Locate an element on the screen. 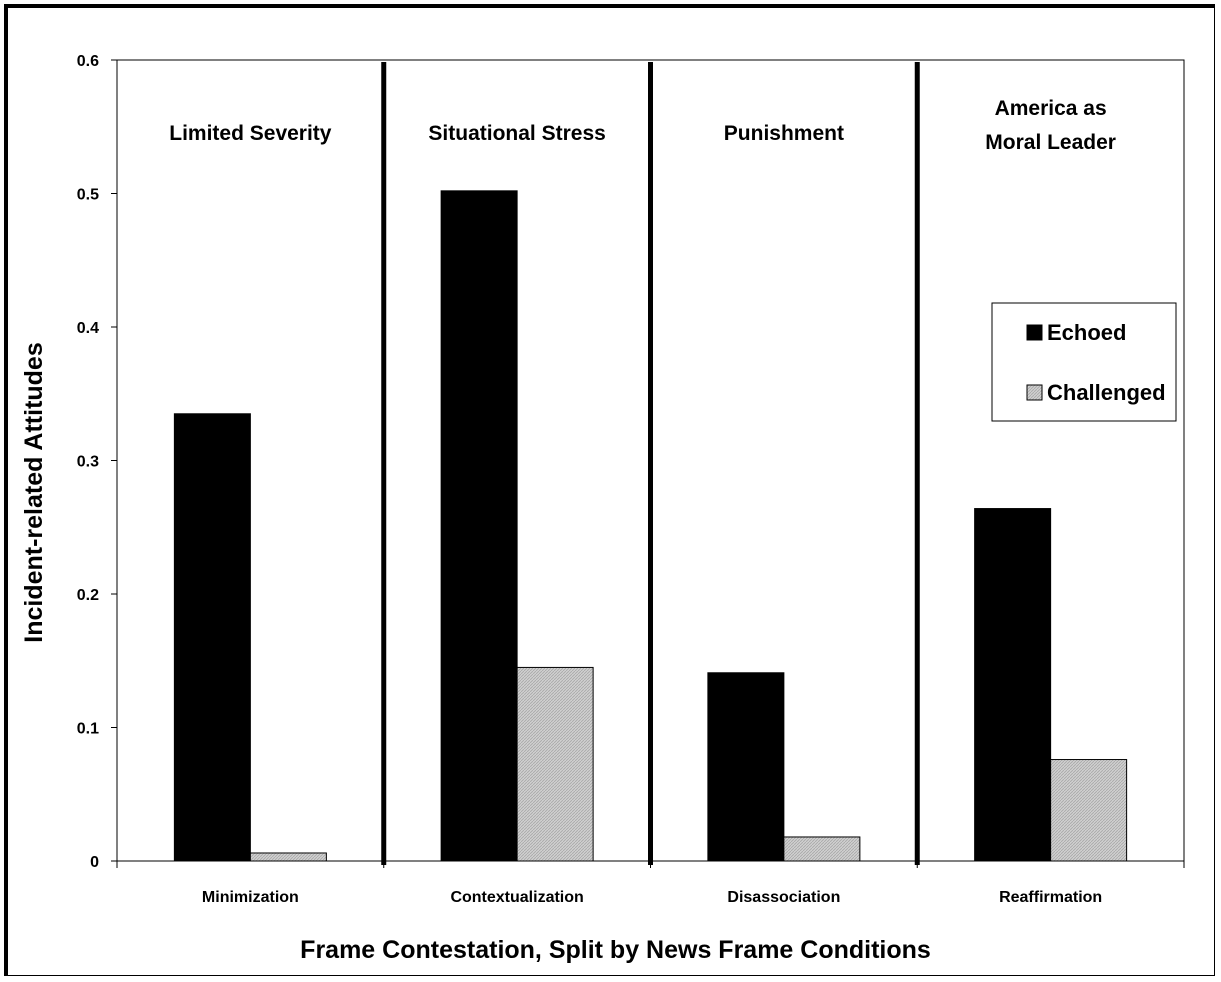 This screenshot has height=982, width=1221. legend-swatch-echoed is located at coordinates (1034, 332).